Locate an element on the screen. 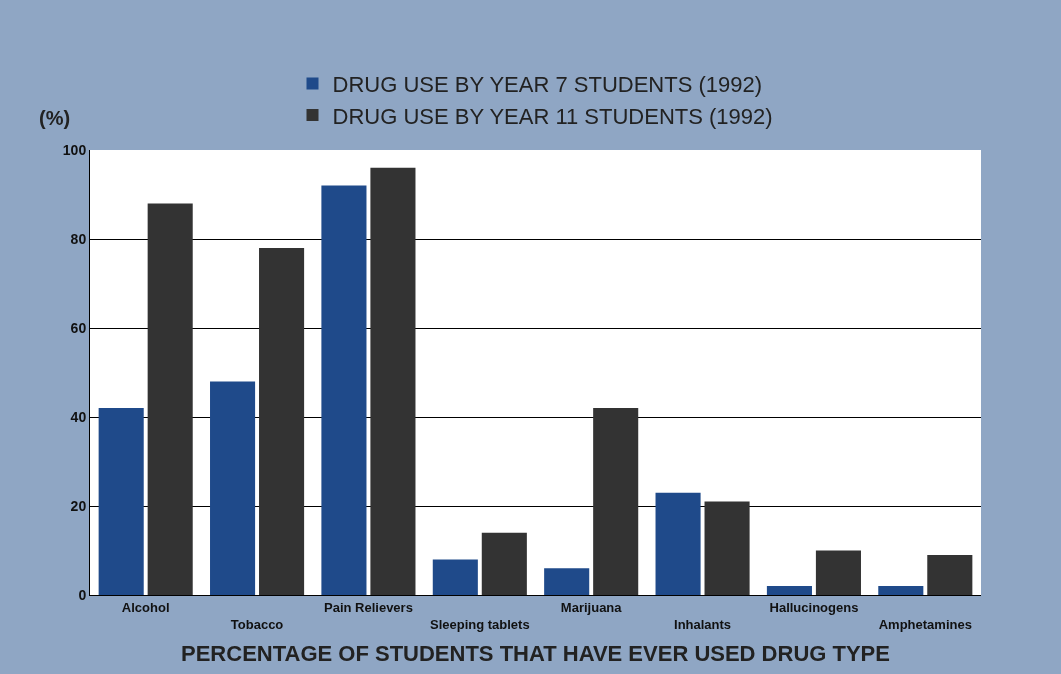 The height and width of the screenshot is (674, 1061). y-tick-label: 40 is located at coordinates (78, 416).